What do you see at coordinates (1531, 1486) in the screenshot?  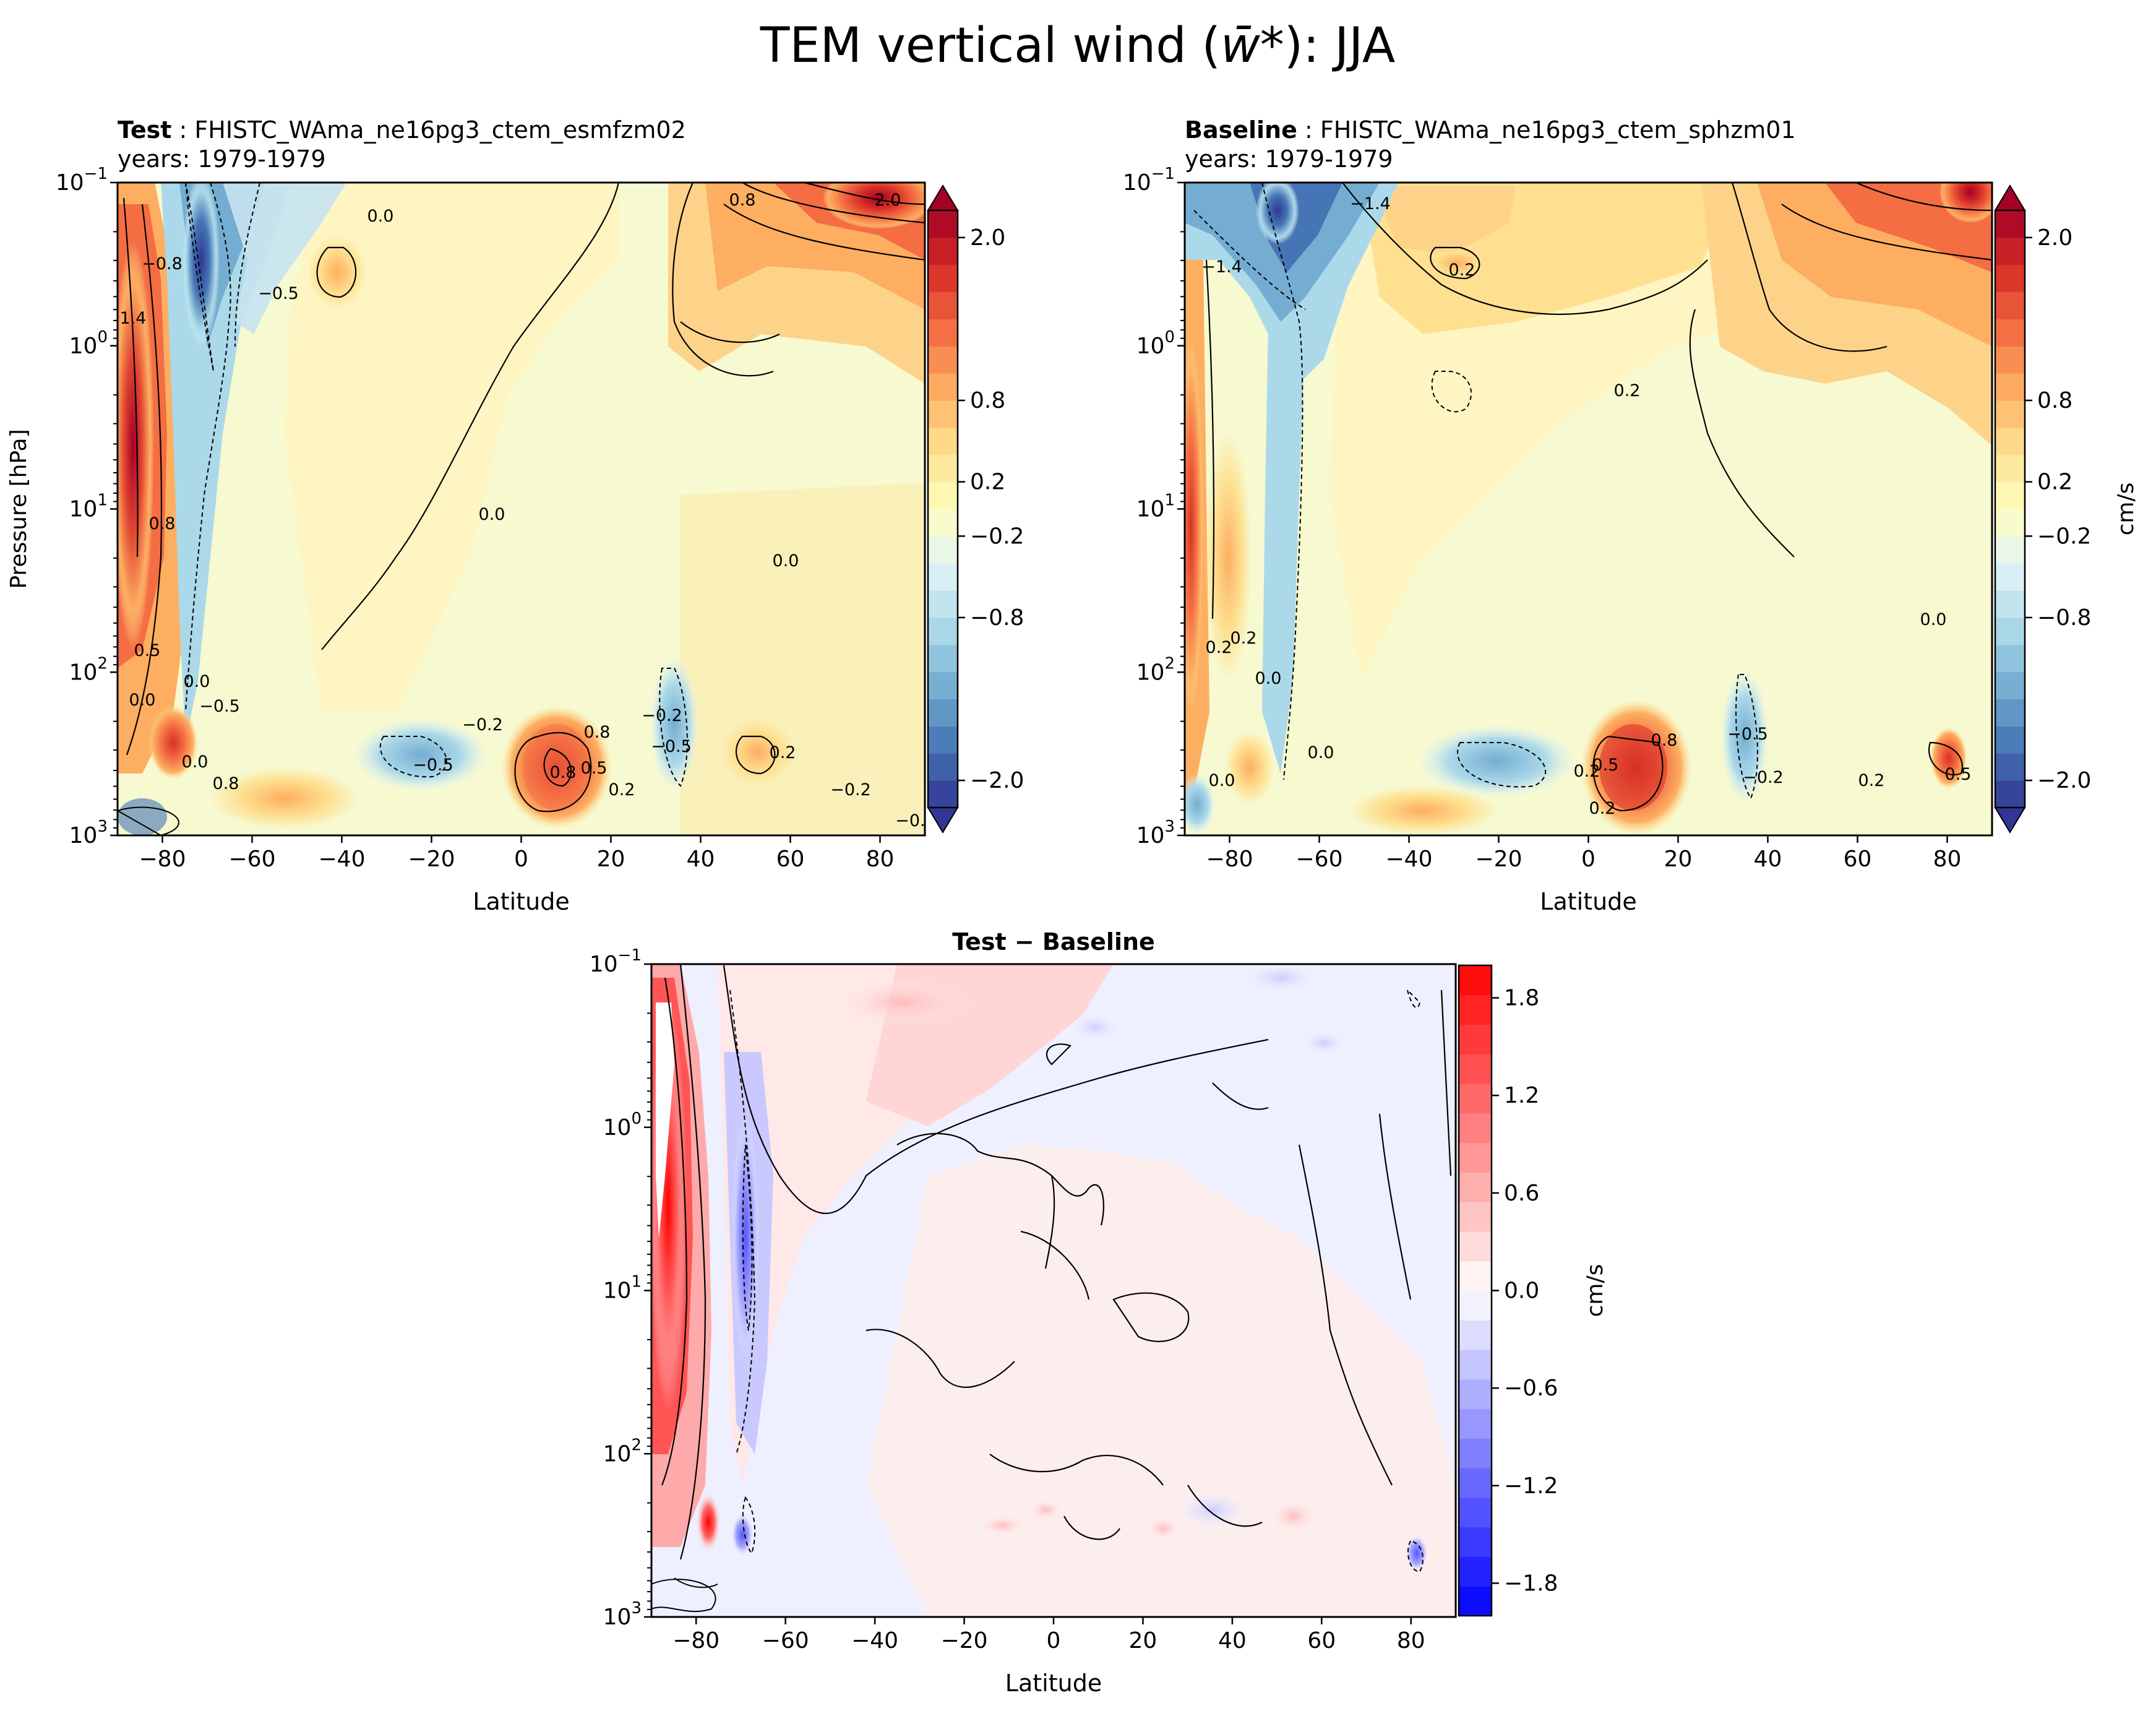 I see `panel-difference-colorbar-tick-label: −1.2` at bounding box center [1531, 1486].